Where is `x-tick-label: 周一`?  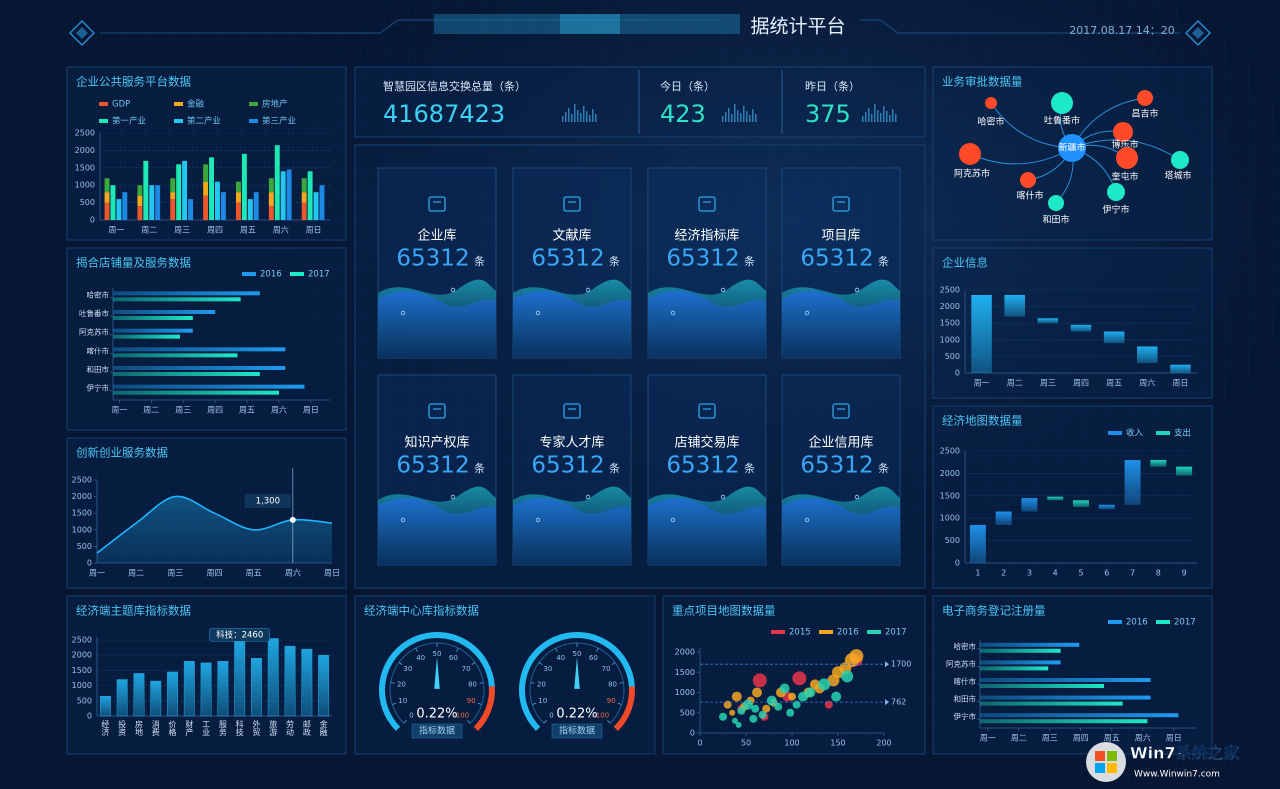
x-tick-label: 周一 is located at coordinates (119, 410).